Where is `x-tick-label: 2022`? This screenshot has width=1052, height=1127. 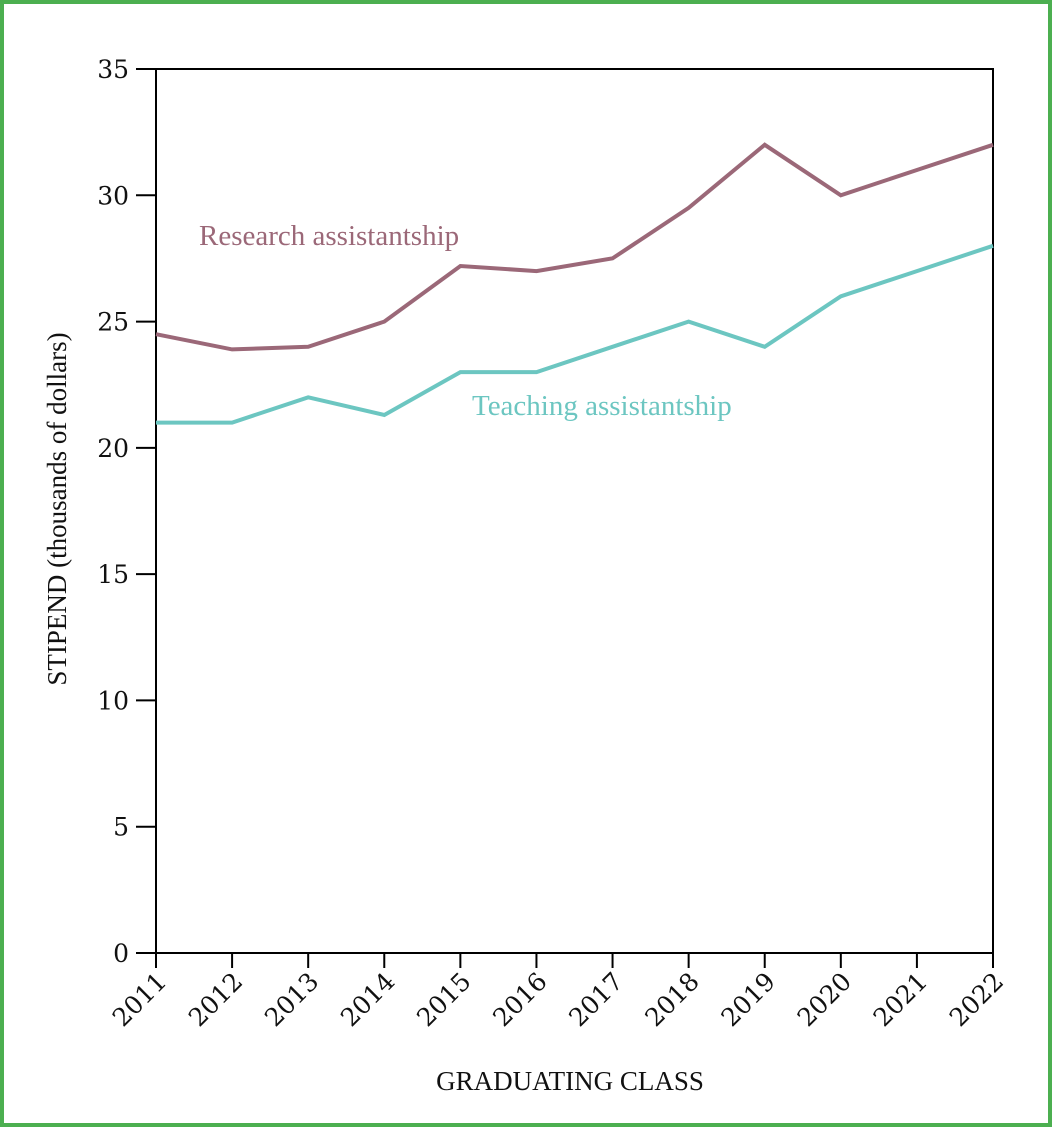 x-tick-label: 2022 is located at coordinates (976, 999).